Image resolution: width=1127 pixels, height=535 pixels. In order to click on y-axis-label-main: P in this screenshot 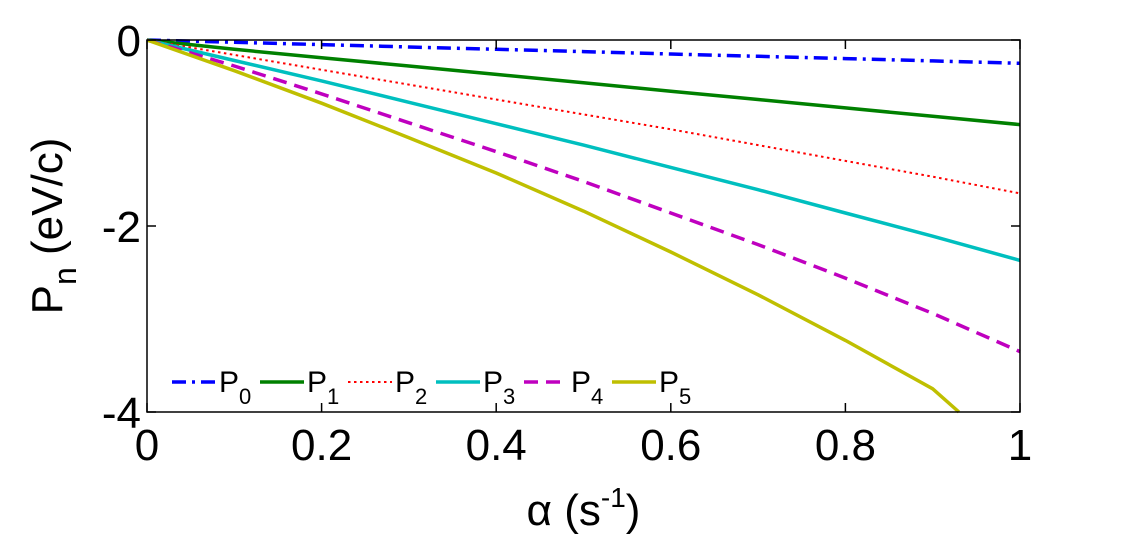, I will do `click(47, 299)`.